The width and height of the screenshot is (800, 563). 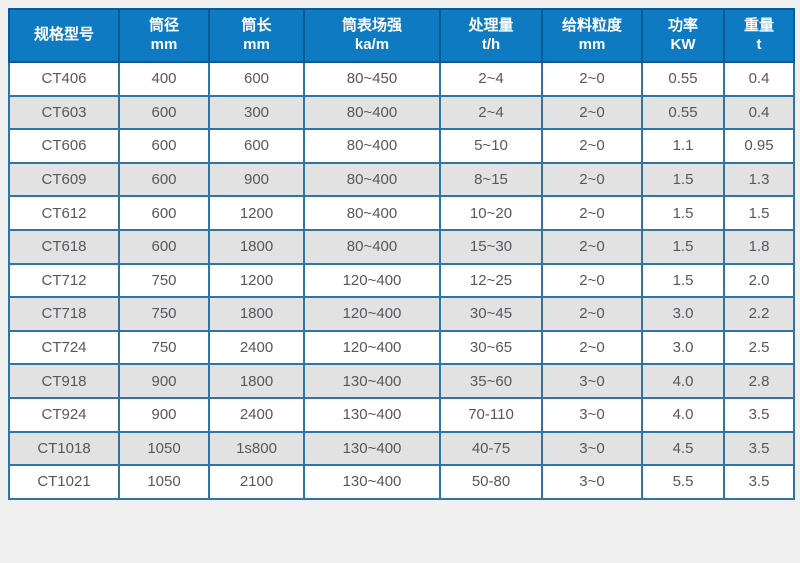 I want to click on table-cell: 4.5, so click(x=683, y=448).